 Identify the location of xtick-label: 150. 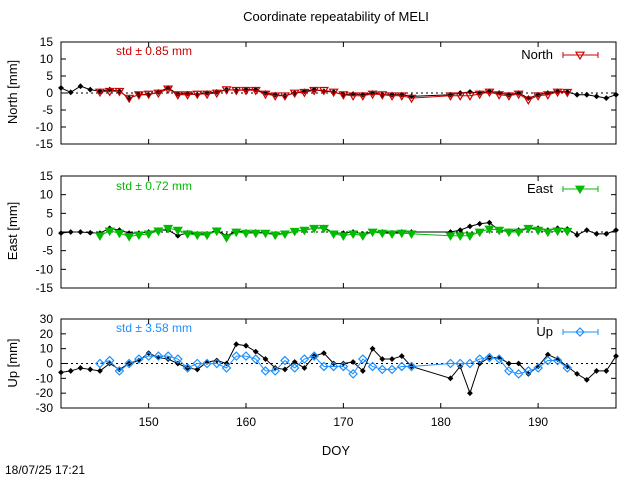
(149, 422).